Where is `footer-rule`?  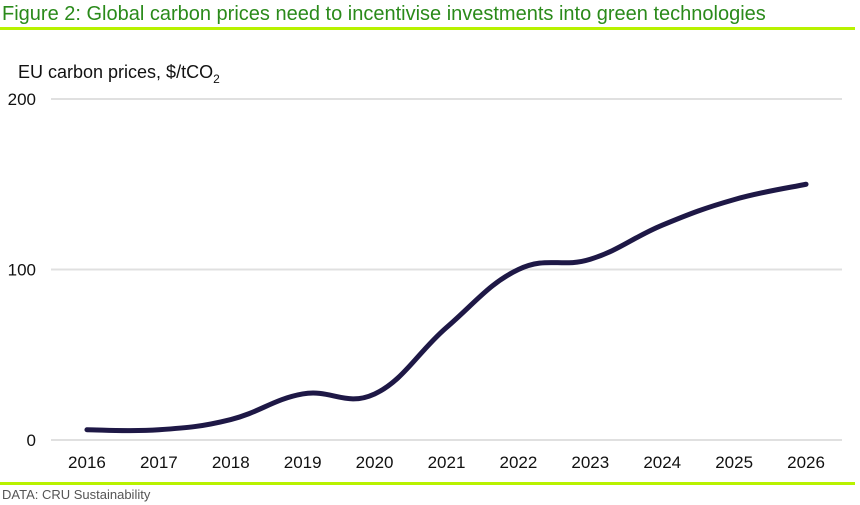
footer-rule is located at coordinates (427, 483).